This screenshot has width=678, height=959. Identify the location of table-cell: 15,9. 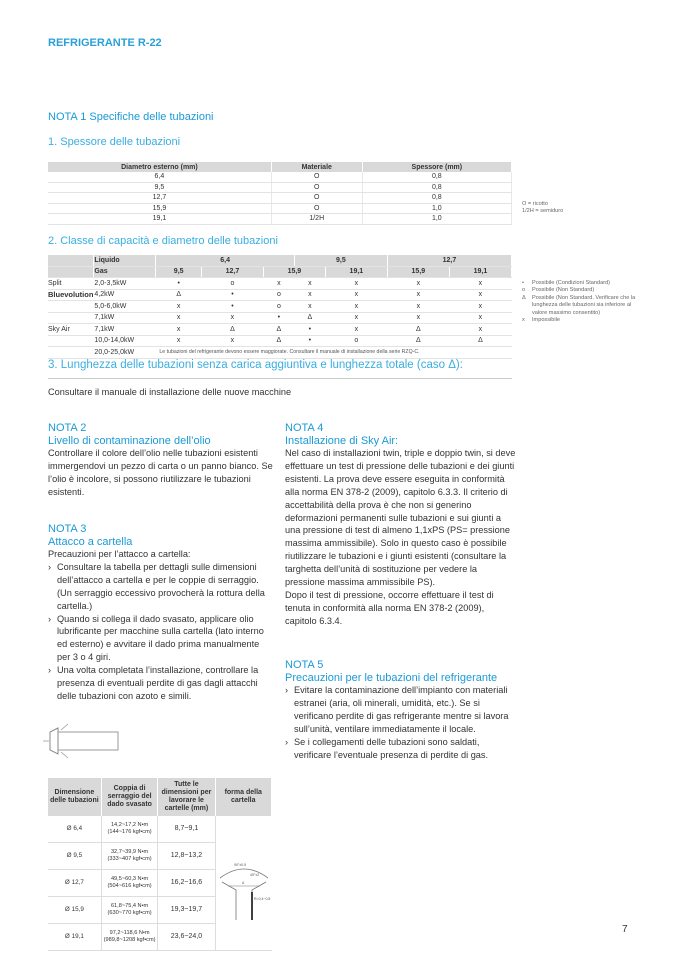
(160, 208).